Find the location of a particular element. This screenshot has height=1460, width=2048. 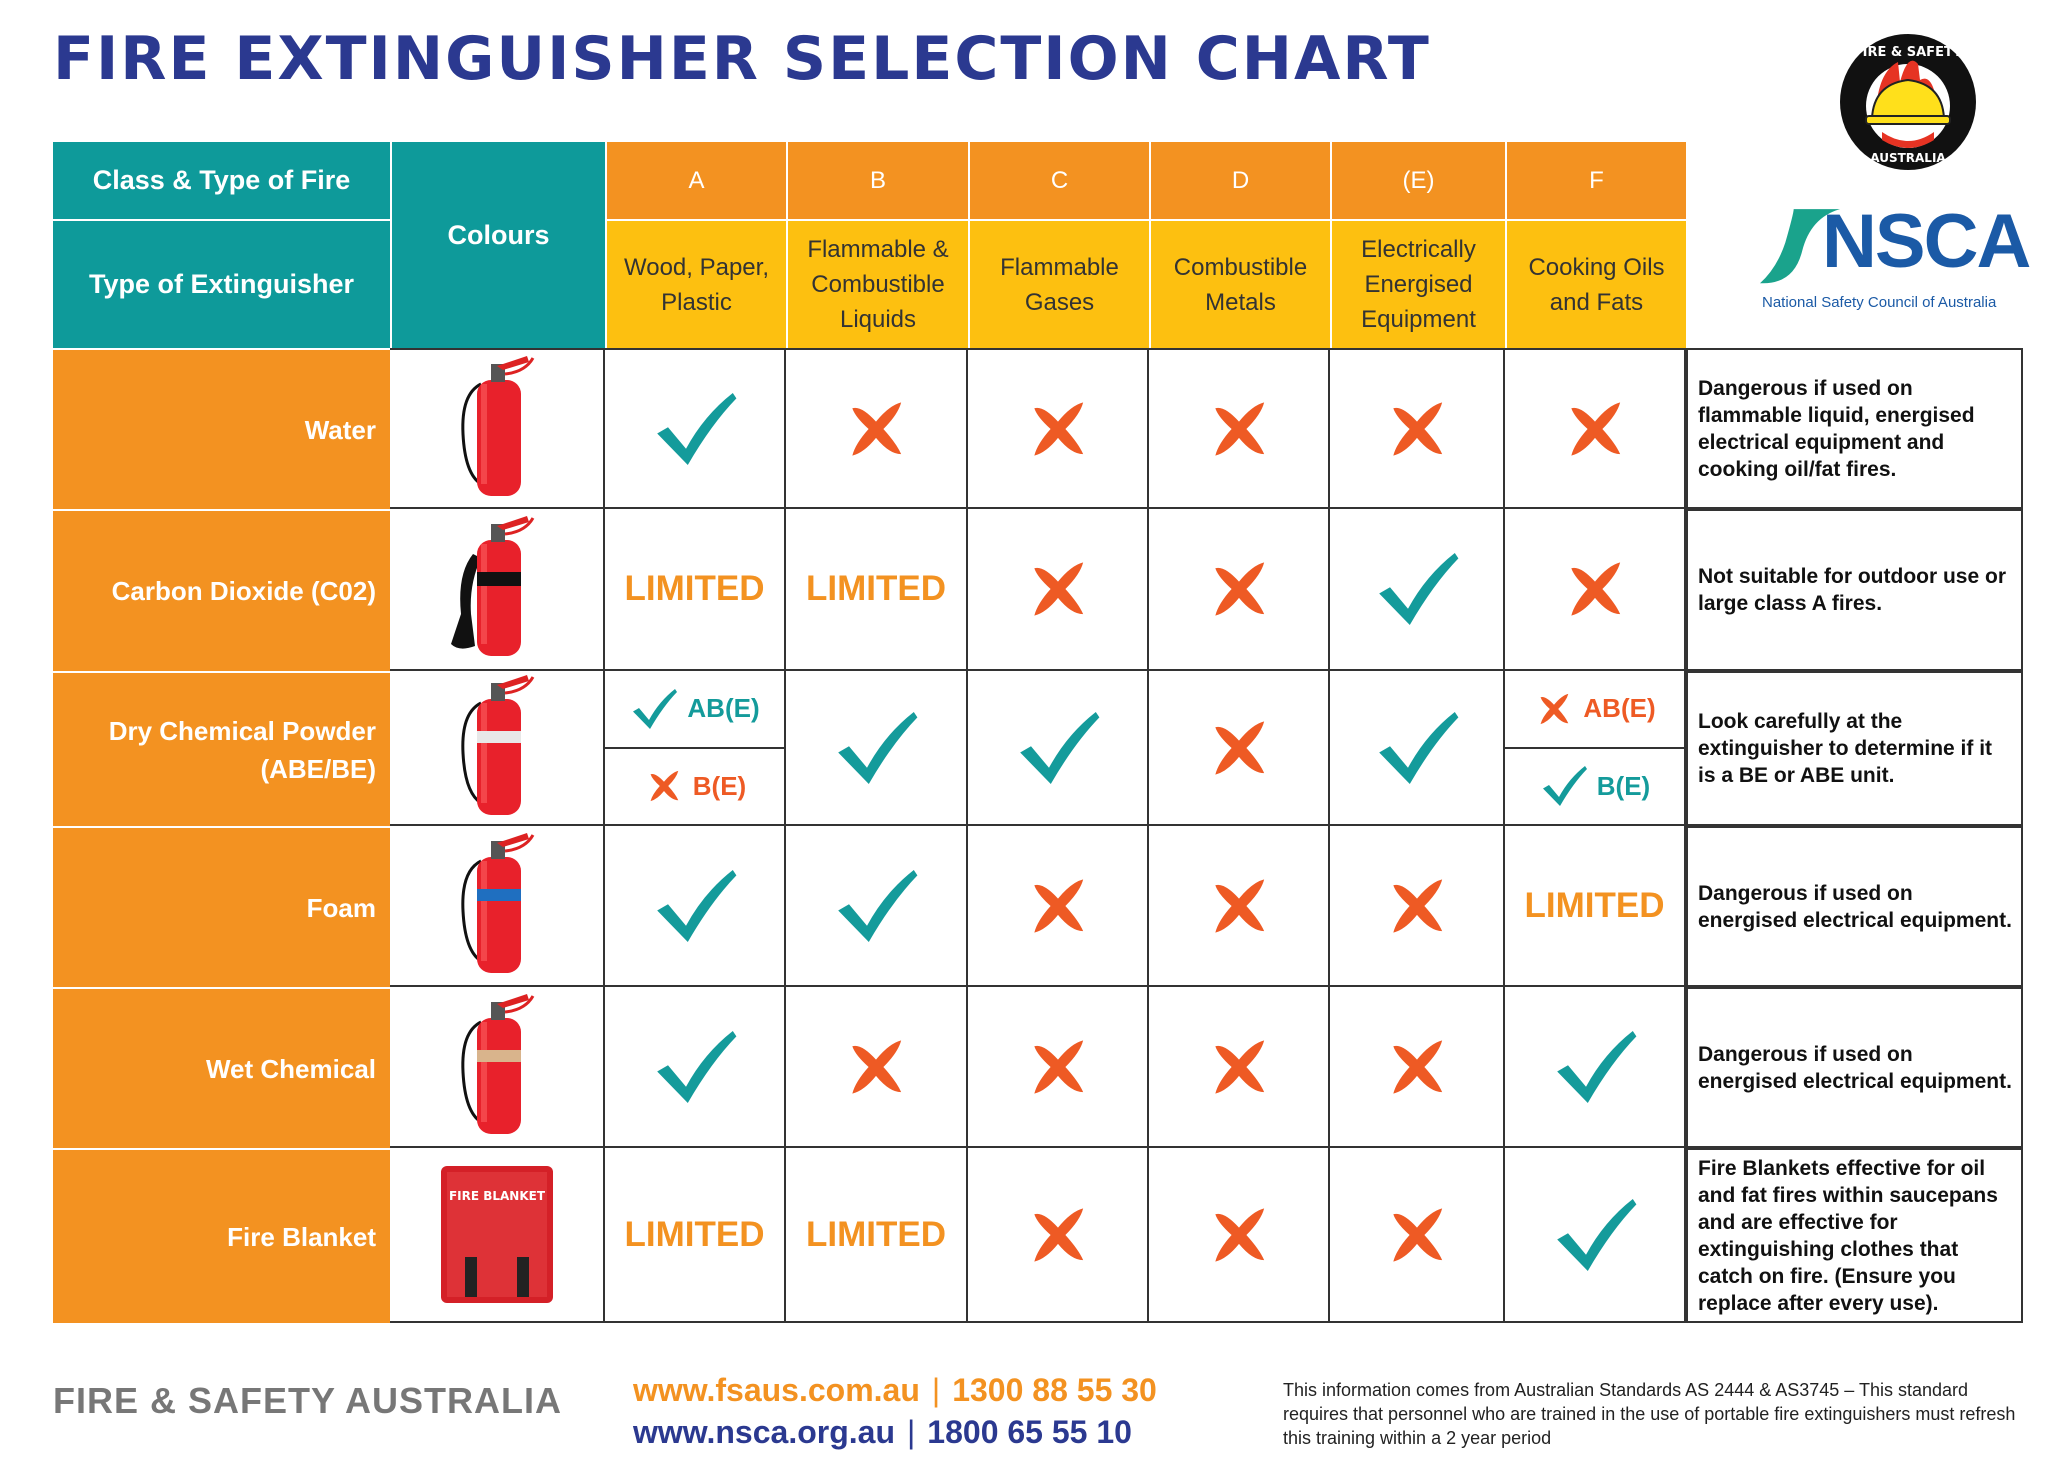

fsa-contact-line: www.fsaus.com.au | 1300 88 55 30 is located at coordinates (895, 1390).